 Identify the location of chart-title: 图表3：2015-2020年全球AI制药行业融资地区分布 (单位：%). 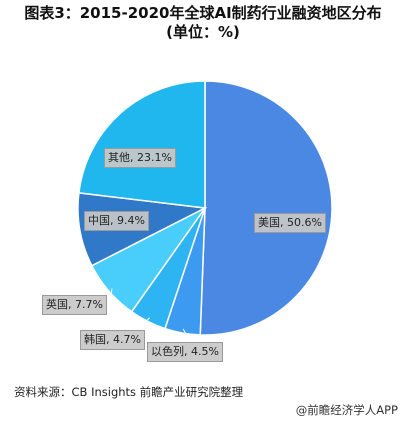
(203, 23).